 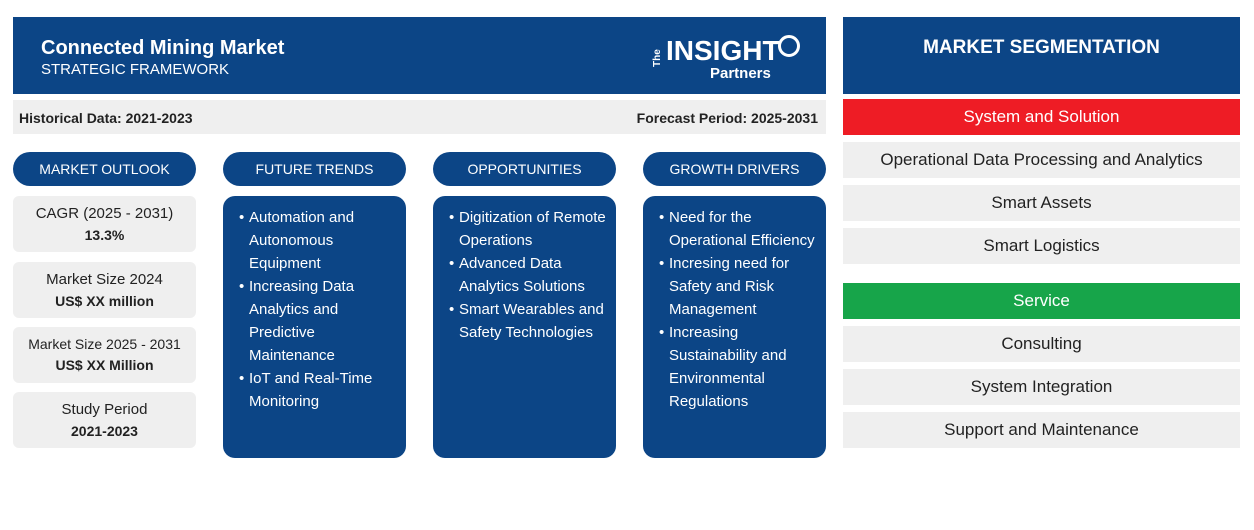 I want to click on stat-label: Market Size 2025 - 2031, so click(x=104, y=344).